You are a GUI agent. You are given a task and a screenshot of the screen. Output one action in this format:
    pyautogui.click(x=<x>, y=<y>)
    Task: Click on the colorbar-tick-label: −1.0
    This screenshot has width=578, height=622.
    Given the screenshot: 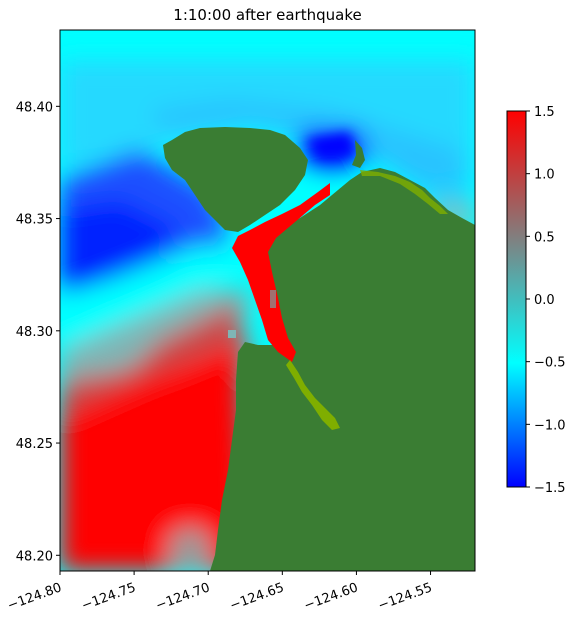 What is the action you would take?
    pyautogui.click(x=550, y=425)
    